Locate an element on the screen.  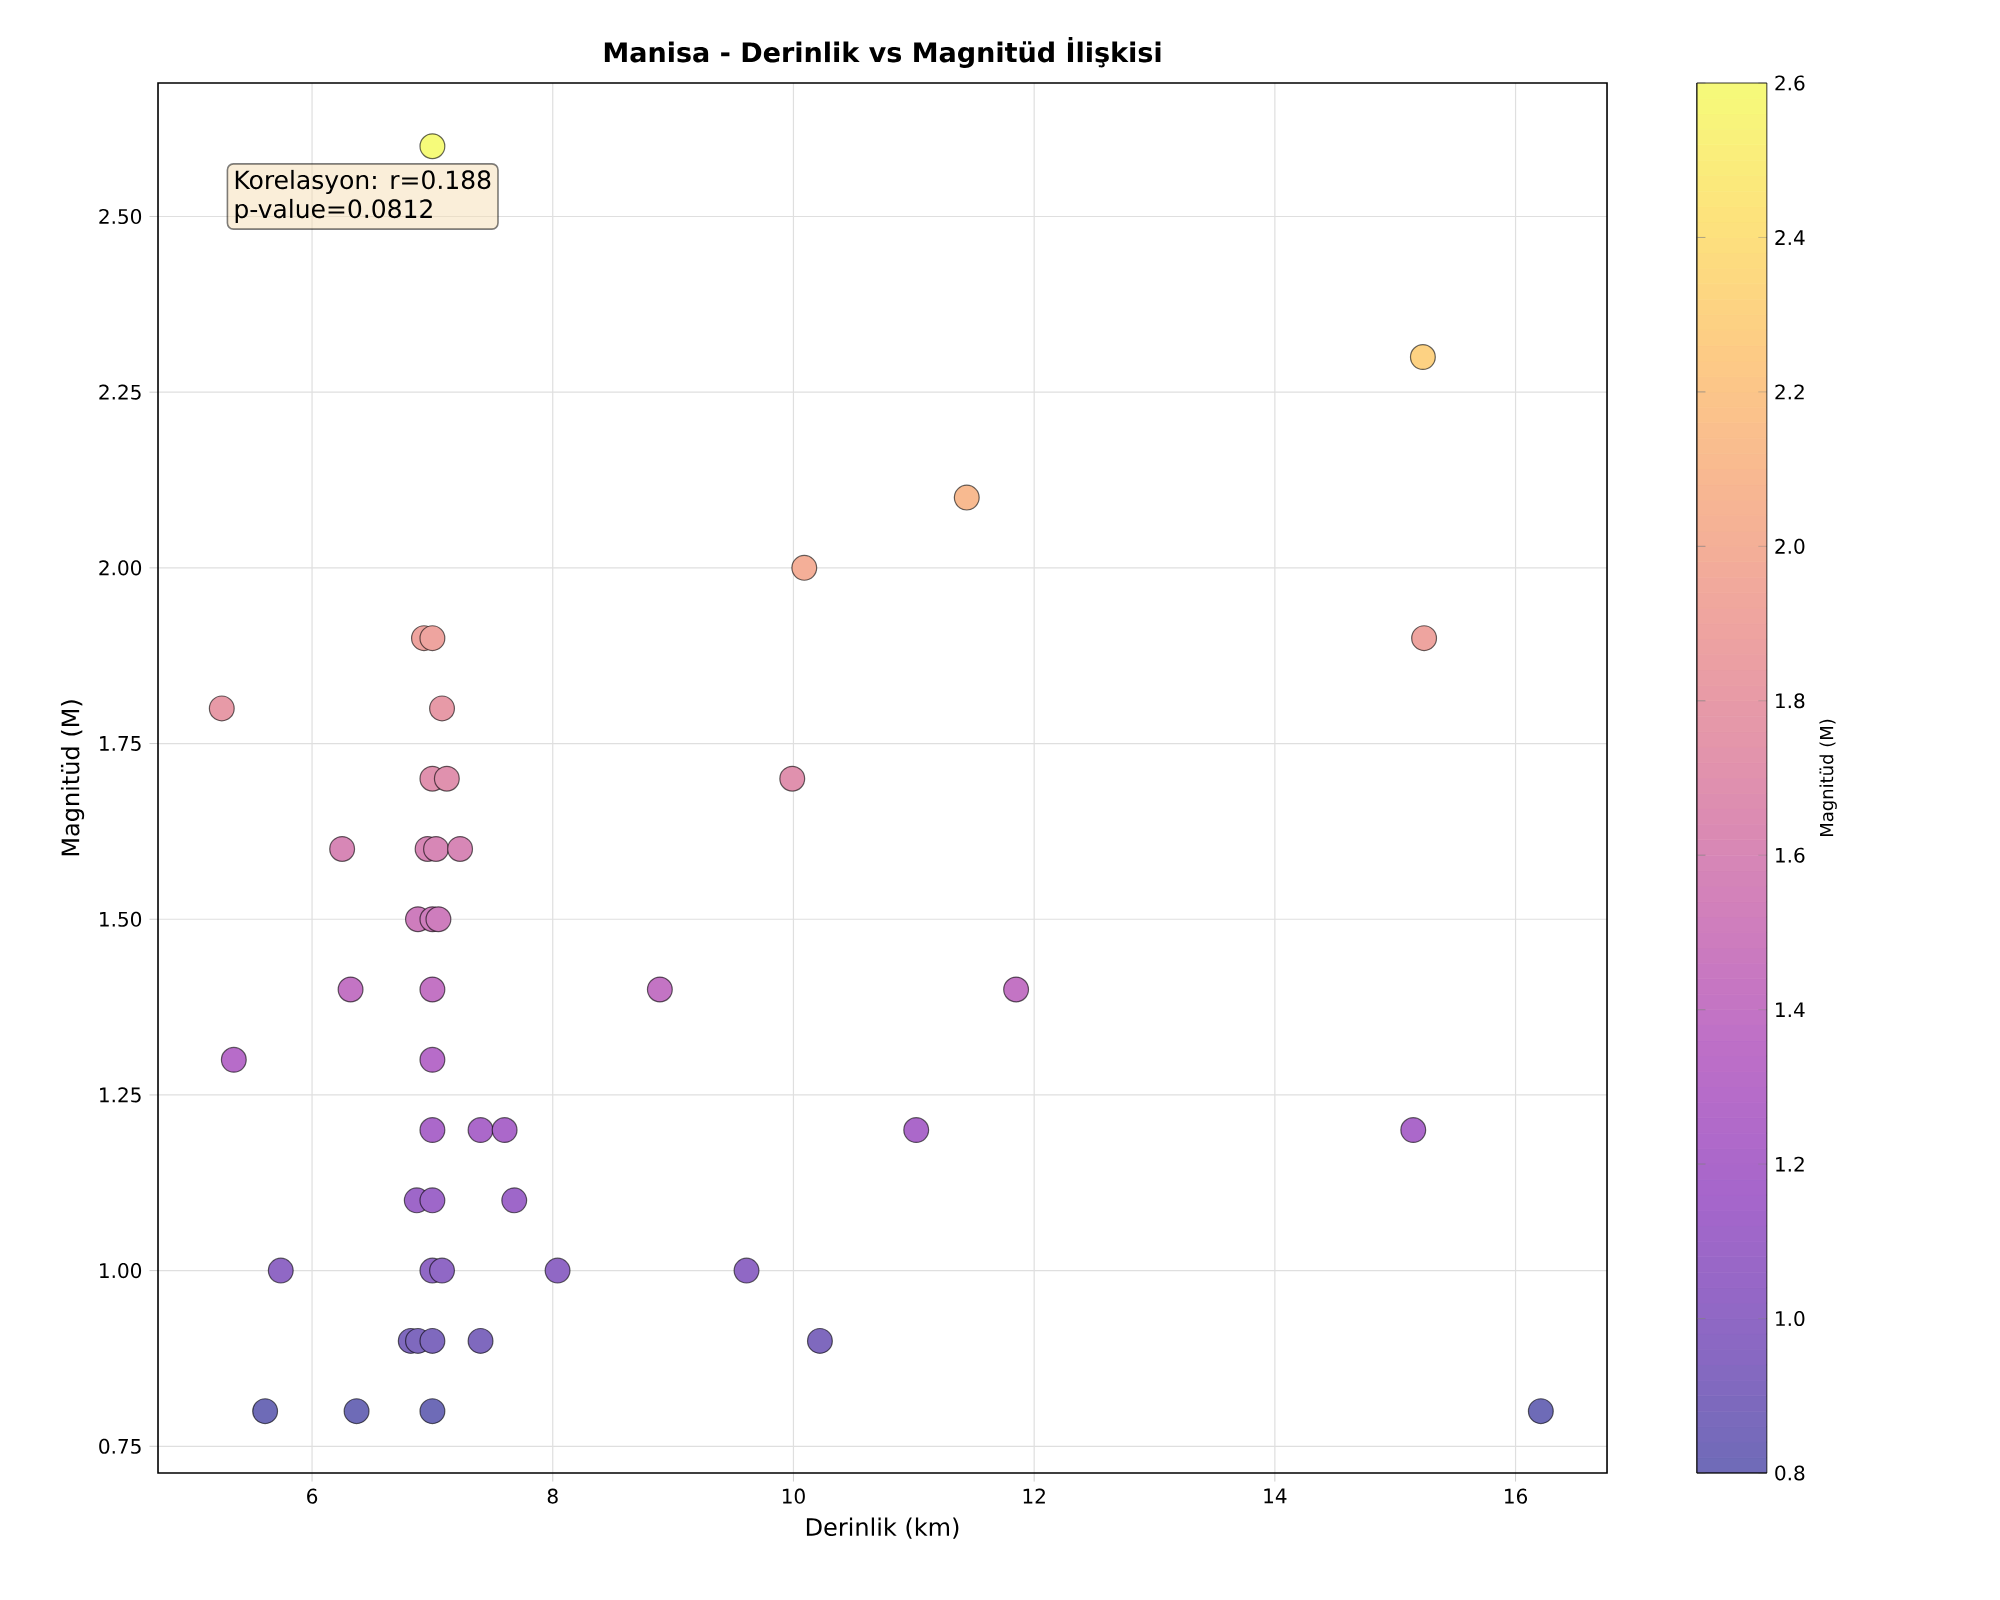
x-tick-label: 10 is located at coordinates (793, 1496).